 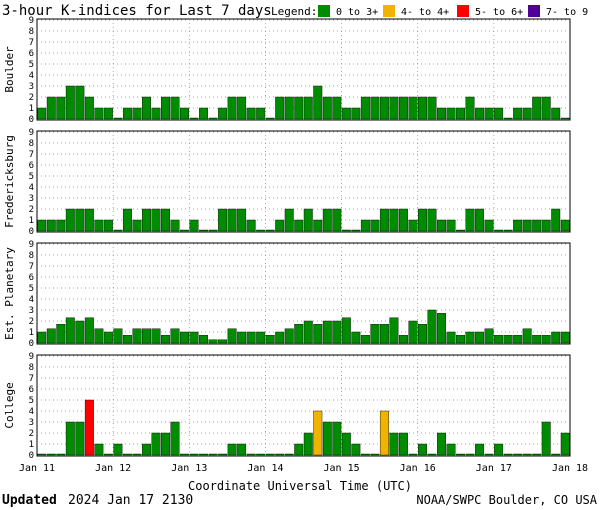 What do you see at coordinates (31, 445) in the screenshot?
I see `y-tick-label: 1` at bounding box center [31, 445].